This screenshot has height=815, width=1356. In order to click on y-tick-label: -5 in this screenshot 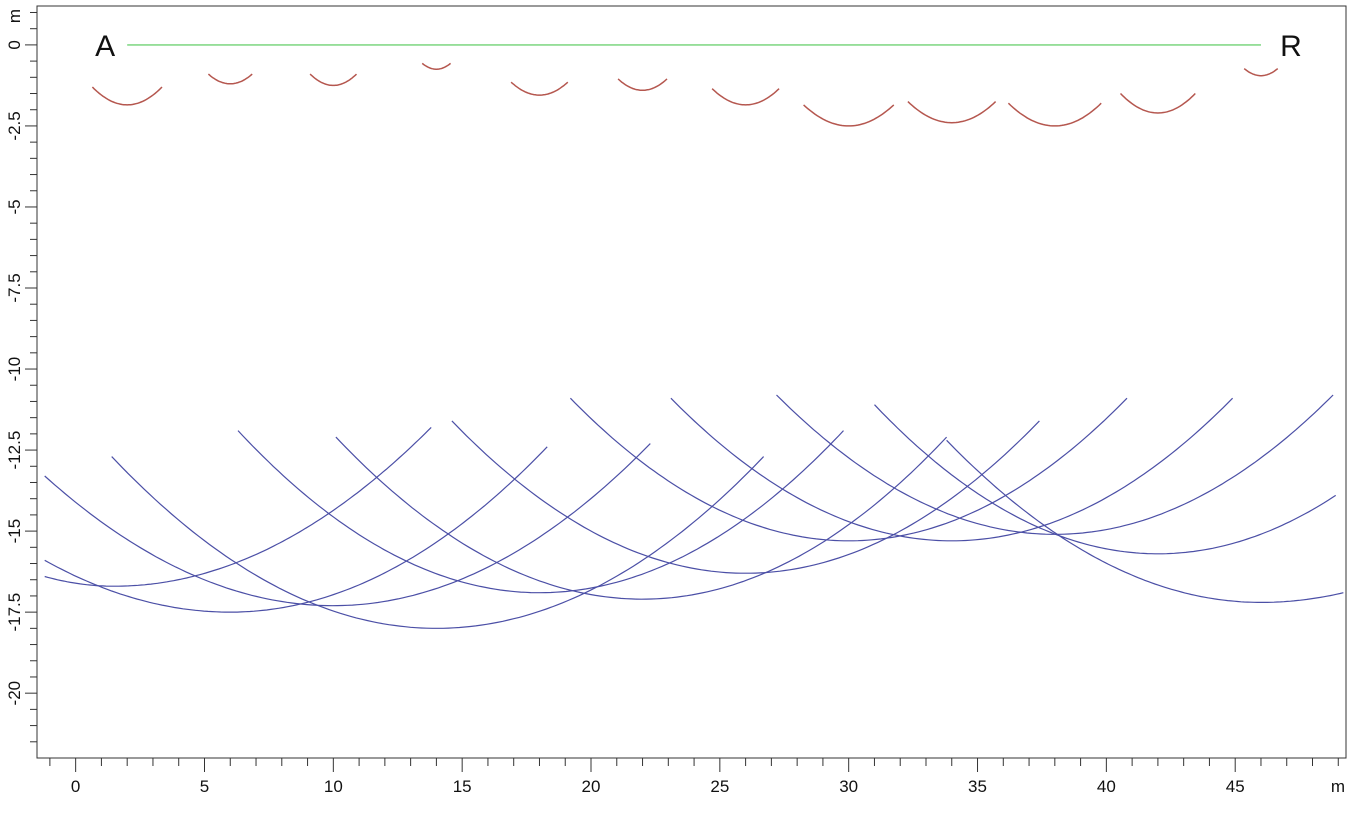, I will do `click(14, 206)`.